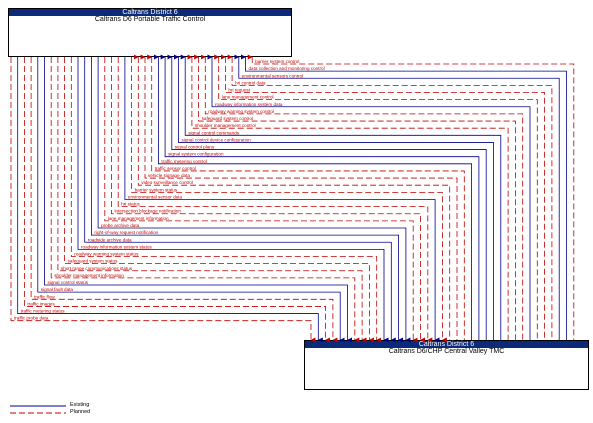 This screenshot has height=423, width=593. Describe the element at coordinates (446, 344) in the screenshot. I see `bottom-element-agency: Caltrans District 6` at that location.